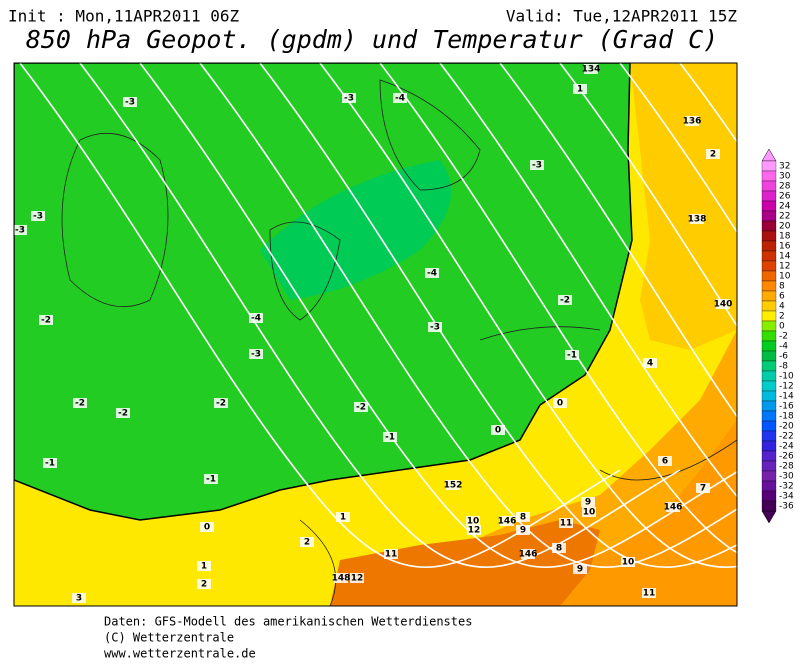 The height and width of the screenshot is (671, 809). Describe the element at coordinates (591, 70) in the screenshot. I see `contour-label: 134` at that location.